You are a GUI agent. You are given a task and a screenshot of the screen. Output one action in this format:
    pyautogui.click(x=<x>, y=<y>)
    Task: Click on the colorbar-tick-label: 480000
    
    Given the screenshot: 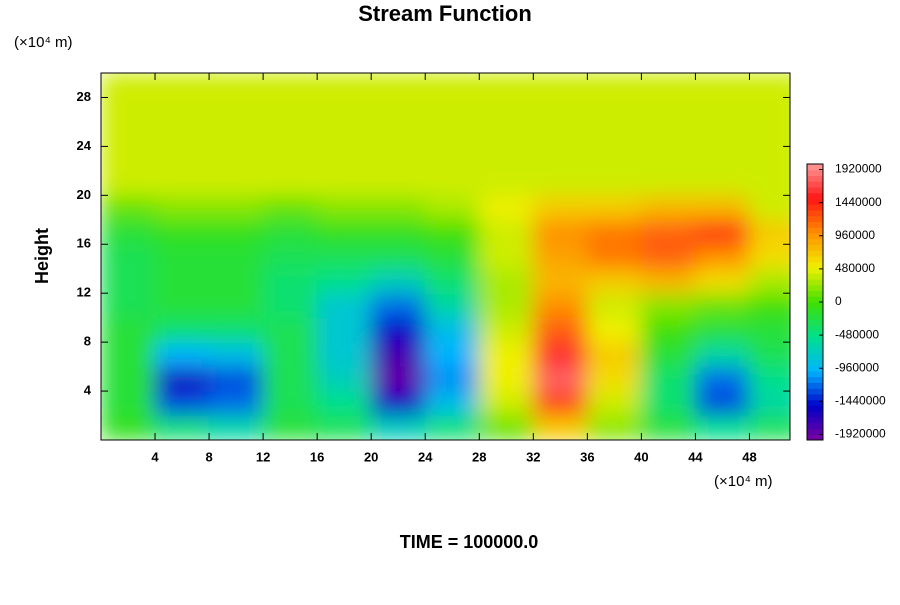 What is the action you would take?
    pyautogui.click(x=855, y=268)
    